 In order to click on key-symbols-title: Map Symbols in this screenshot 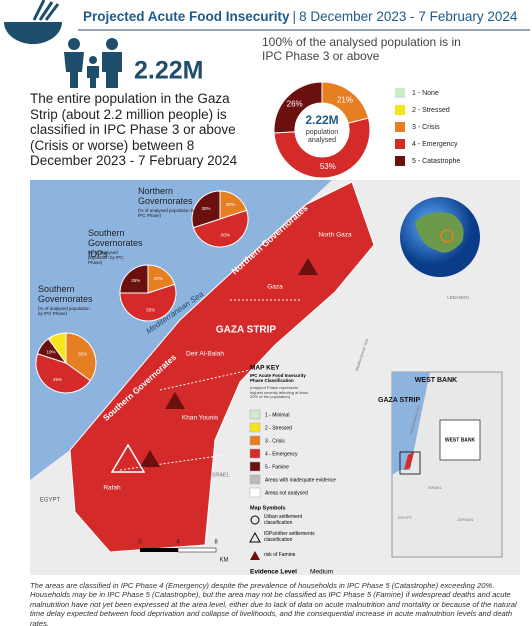, I will do `click(267, 508)`.